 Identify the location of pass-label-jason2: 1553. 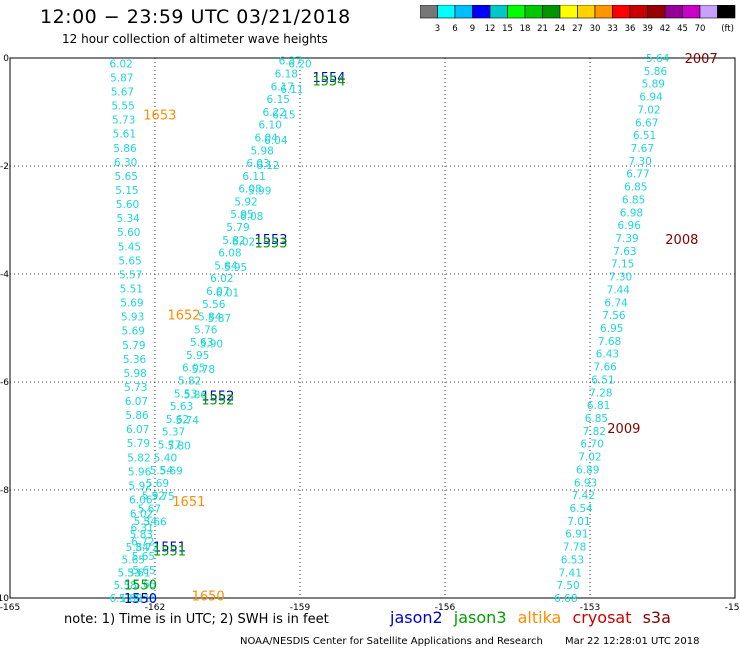
(270, 240).